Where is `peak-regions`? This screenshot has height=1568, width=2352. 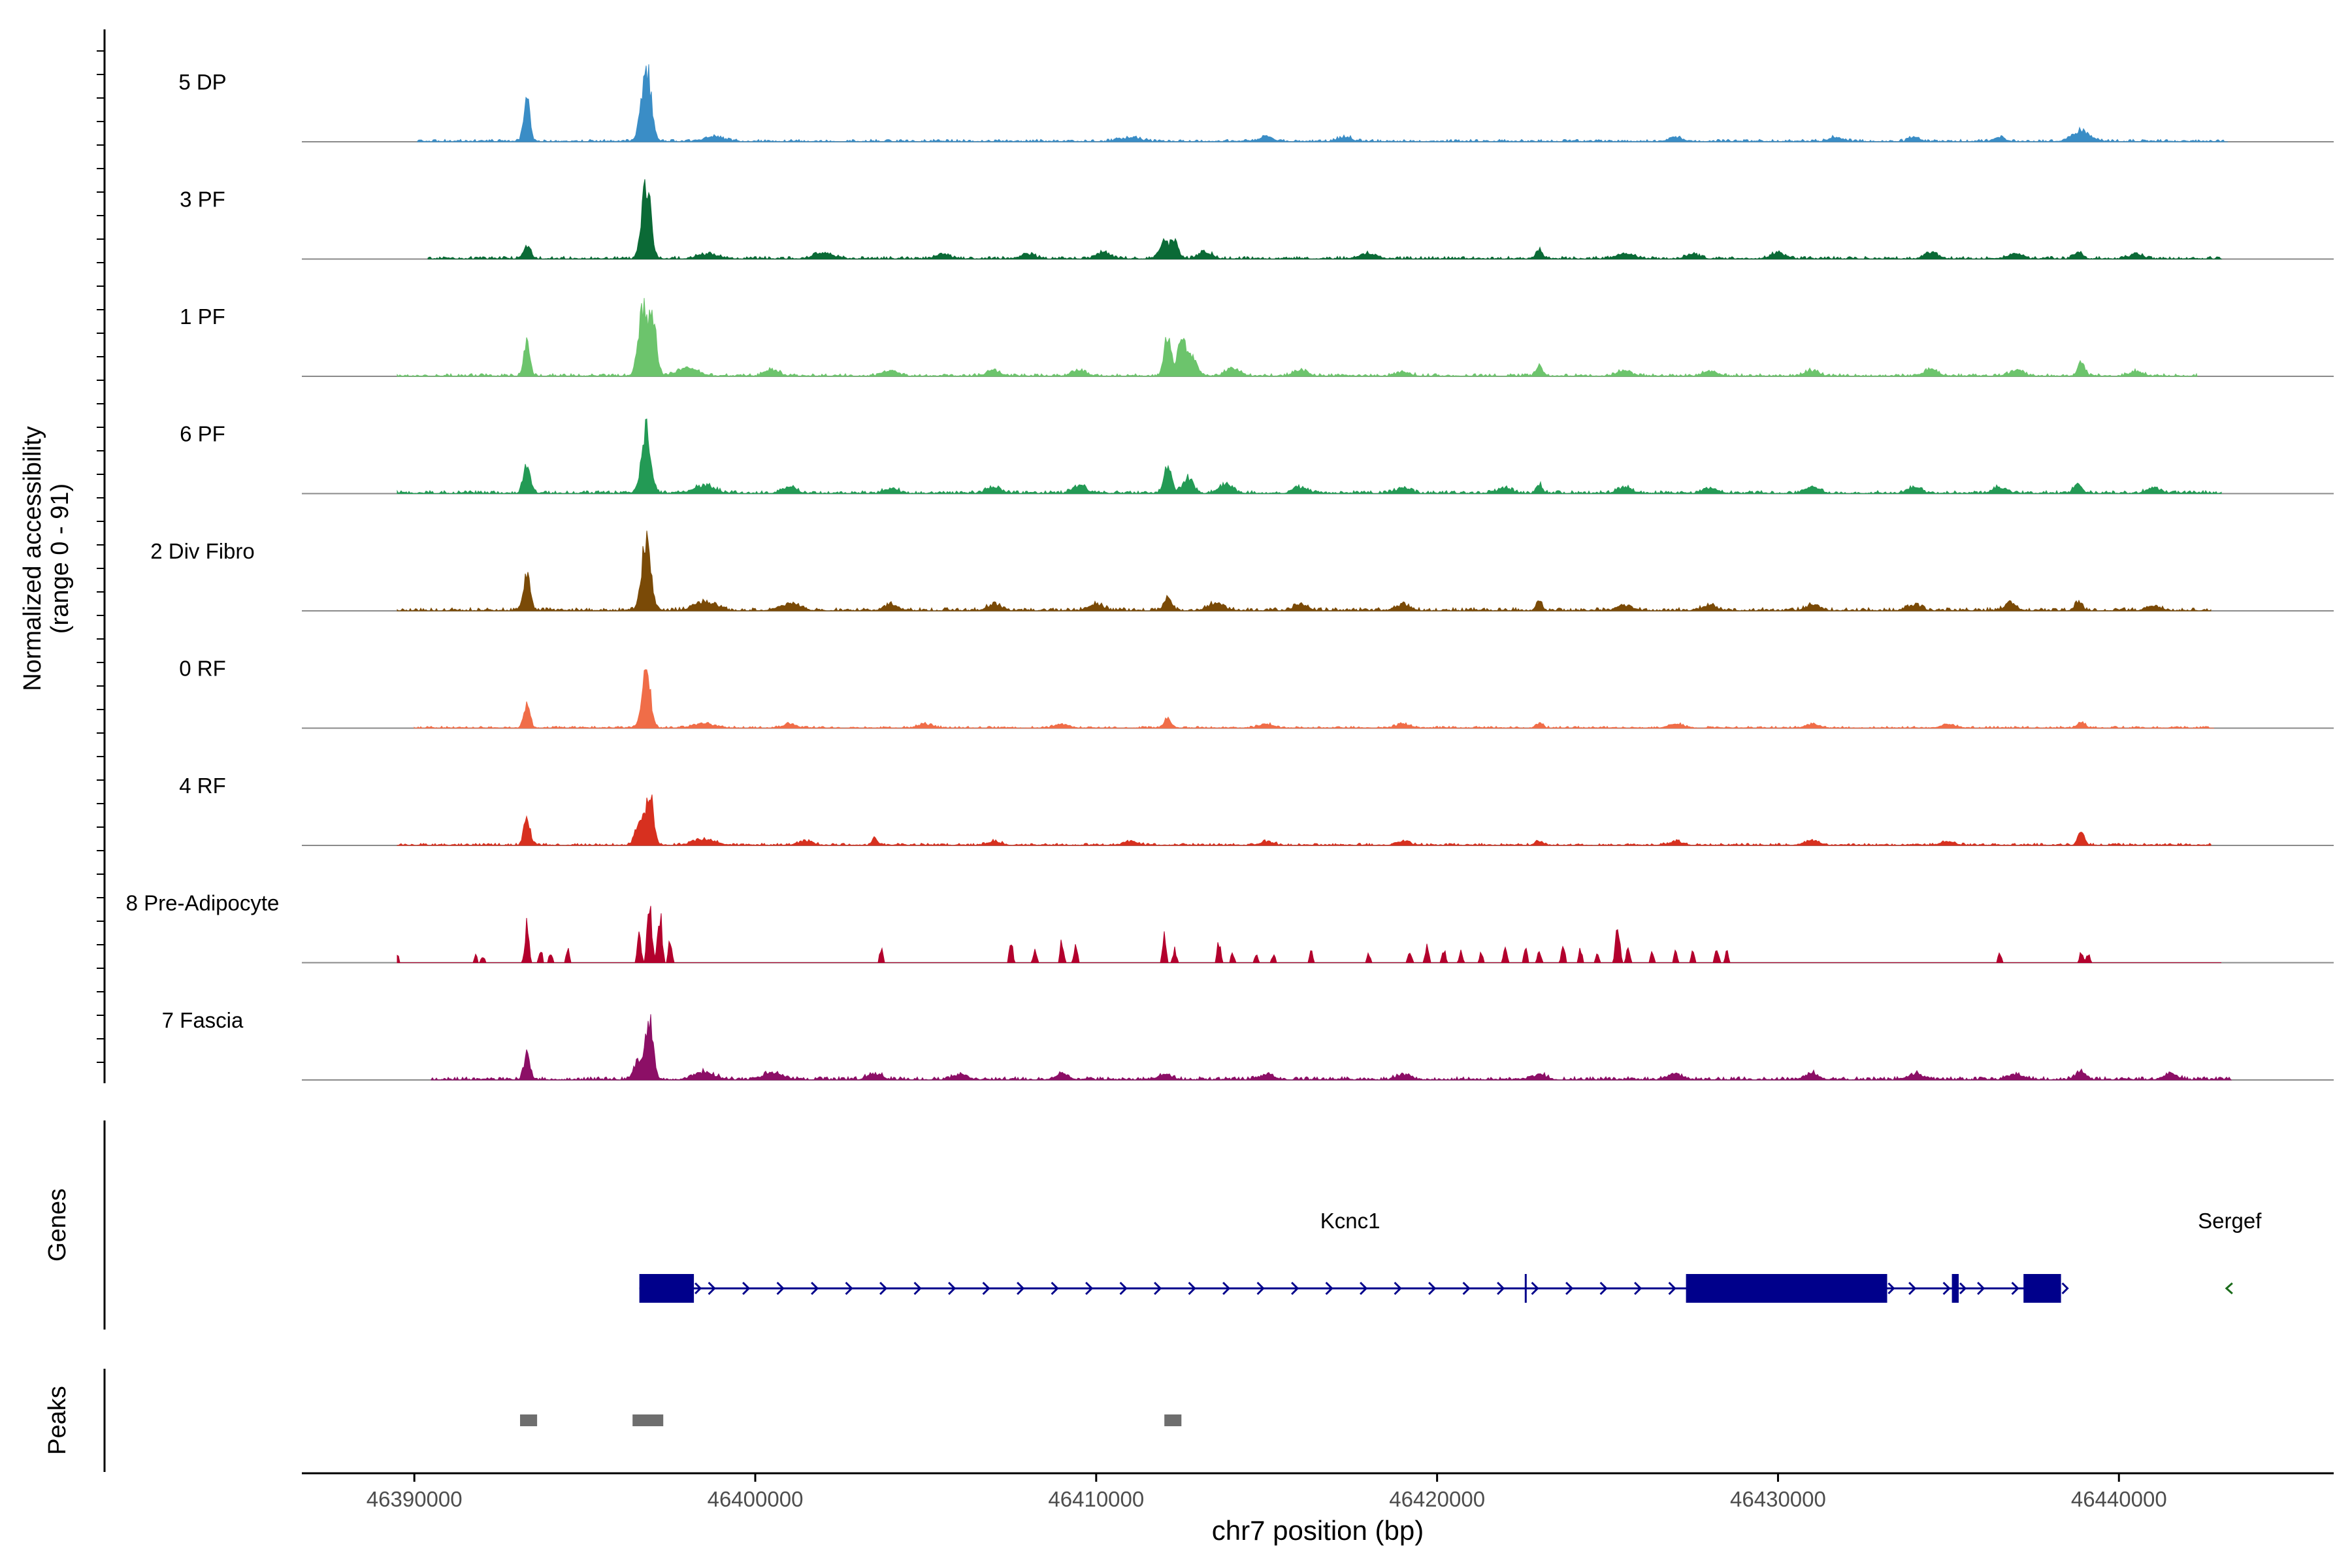
peak-regions is located at coordinates (851, 1420).